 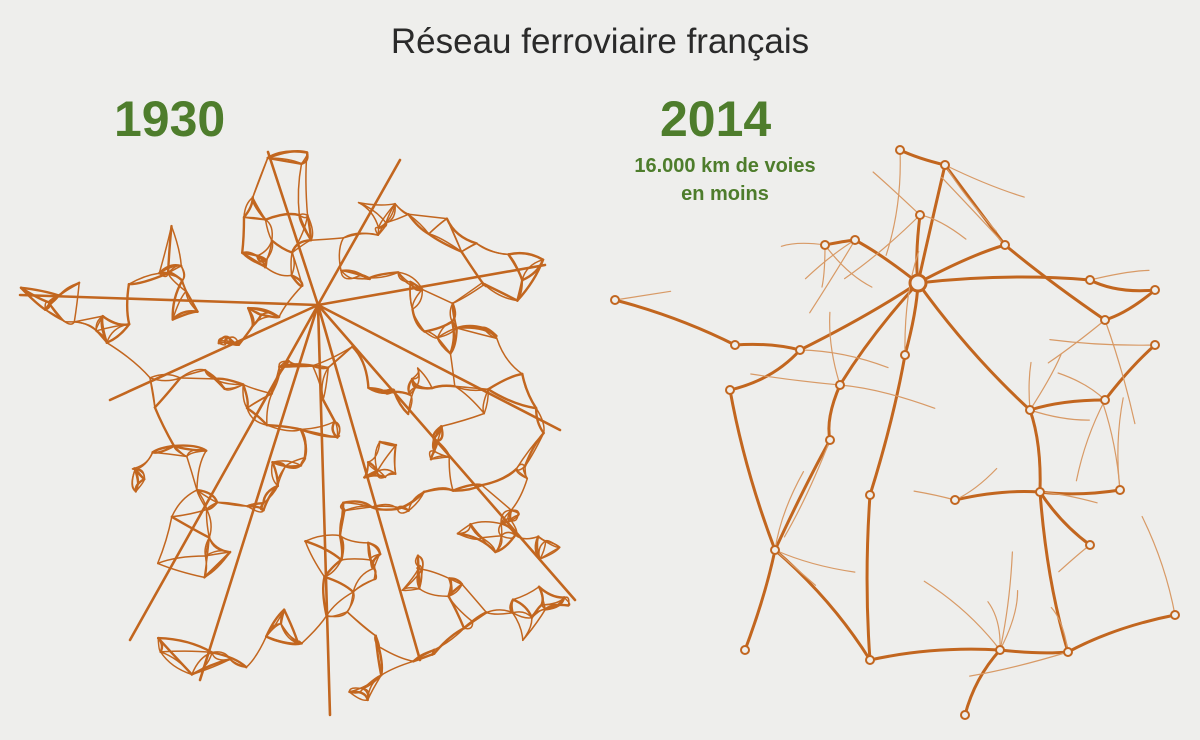 What do you see at coordinates (725, 166) in the screenshot?
I see `map-2014-caption-line-1: 16.000 km de voies` at bounding box center [725, 166].